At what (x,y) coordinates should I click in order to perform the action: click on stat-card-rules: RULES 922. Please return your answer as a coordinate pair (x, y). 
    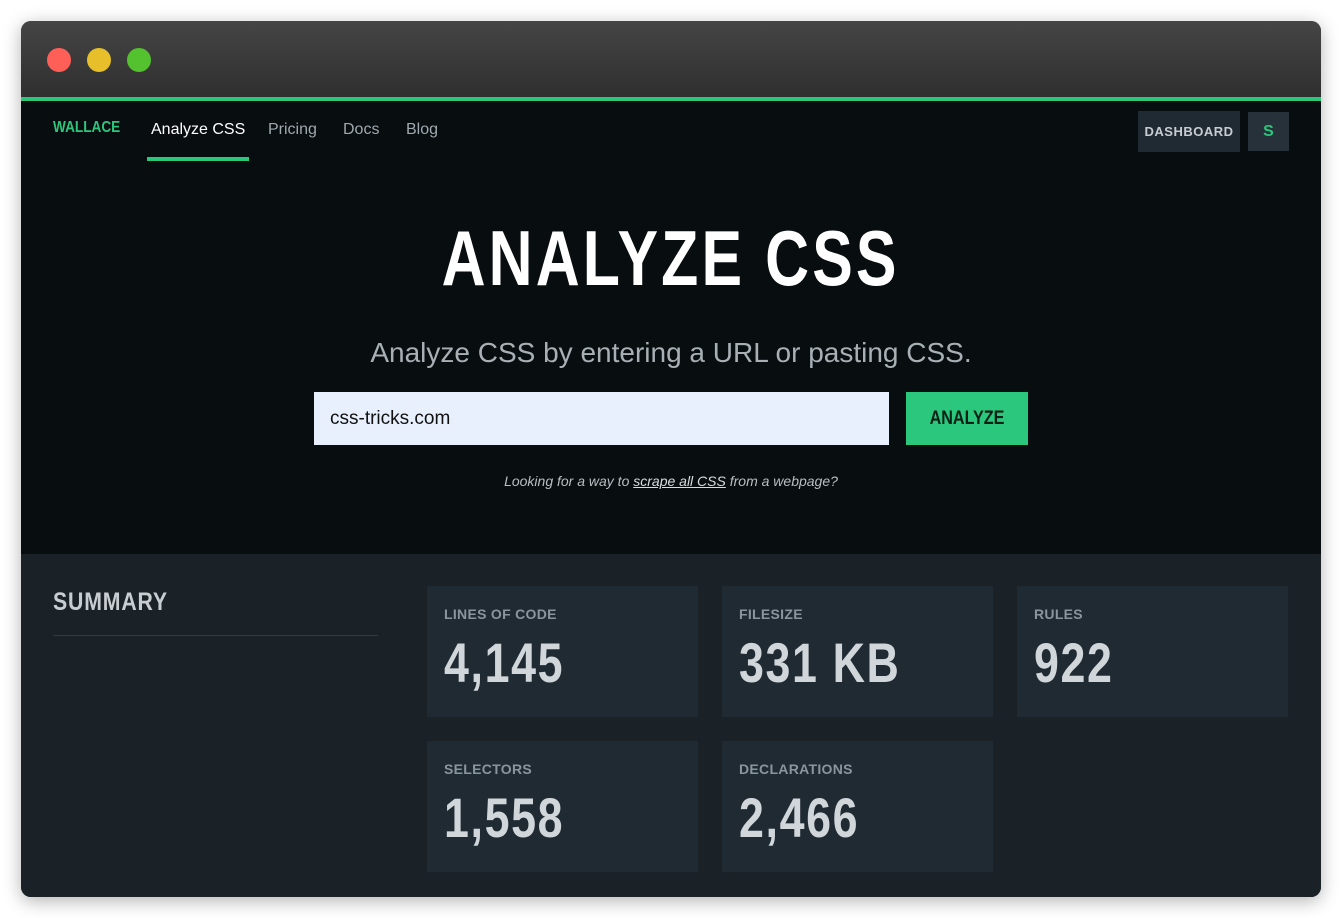
    Looking at the image, I should click on (1152, 651).